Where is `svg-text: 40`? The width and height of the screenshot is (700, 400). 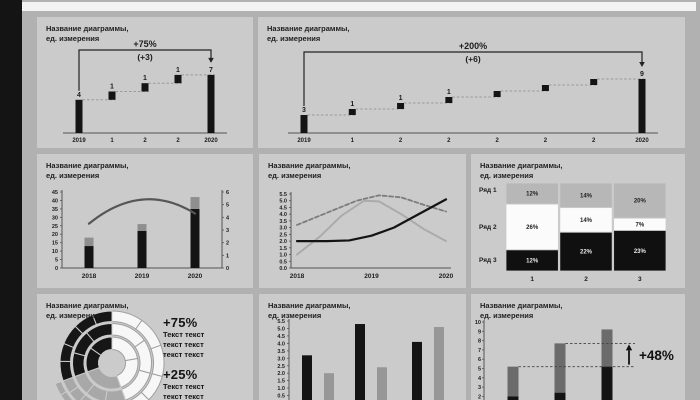 svg-text: 40 is located at coordinates (55, 201).